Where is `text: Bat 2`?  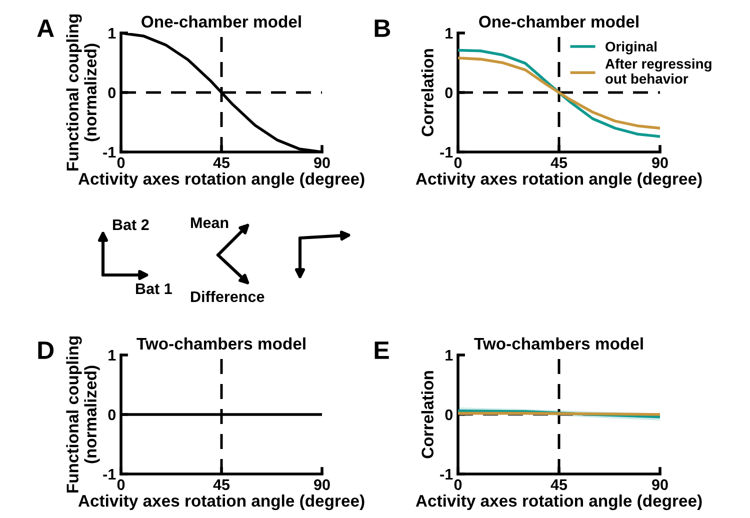 text: Bat 2 is located at coordinates (131, 224).